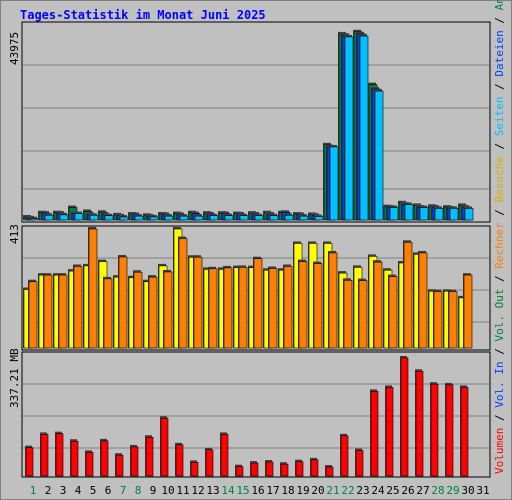 The image size is (512, 500). Describe the element at coordinates (317, 490) in the screenshot. I see `x-tick-label-day-20: 20` at that location.